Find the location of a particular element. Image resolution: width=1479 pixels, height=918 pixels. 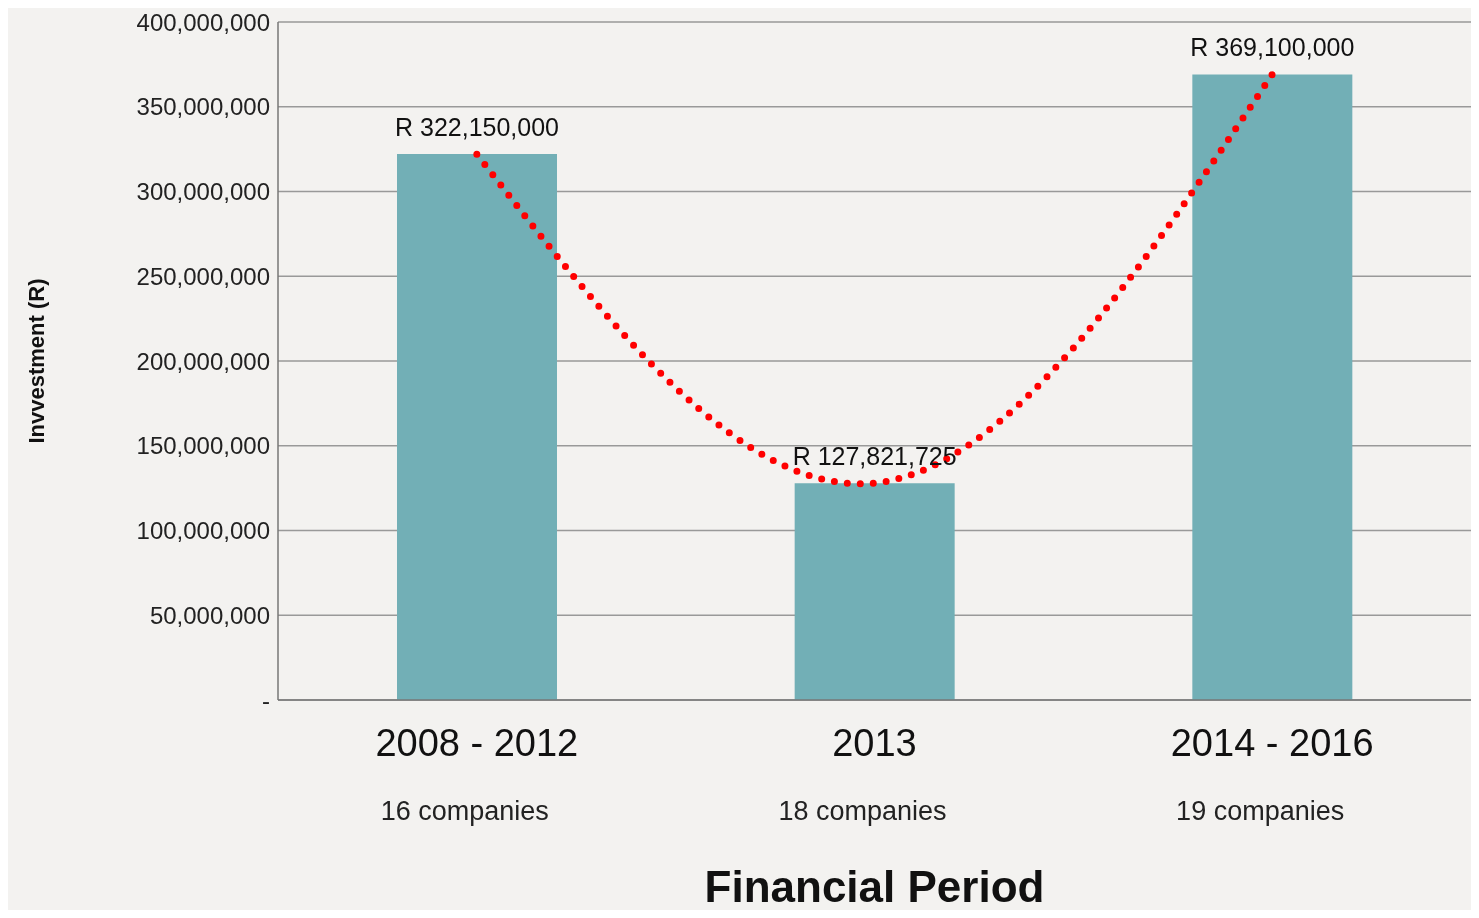

y-tick-label: 250,000,000 is located at coordinates (203, 276).